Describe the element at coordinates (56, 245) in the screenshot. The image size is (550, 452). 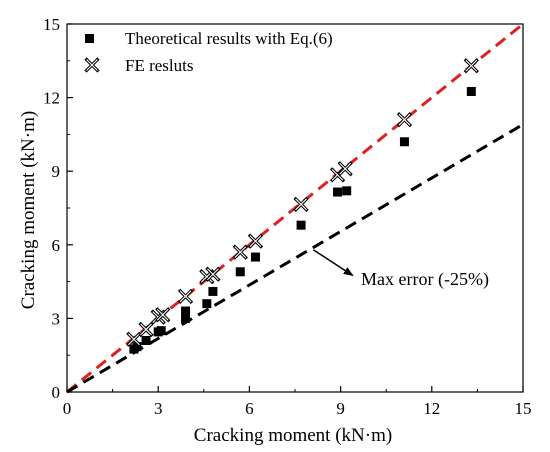
I see `y-tick-label: 6` at that location.